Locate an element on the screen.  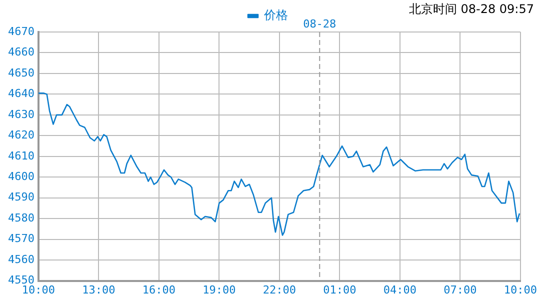
y-tick-label: 4660 is located at coordinates (21, 52).